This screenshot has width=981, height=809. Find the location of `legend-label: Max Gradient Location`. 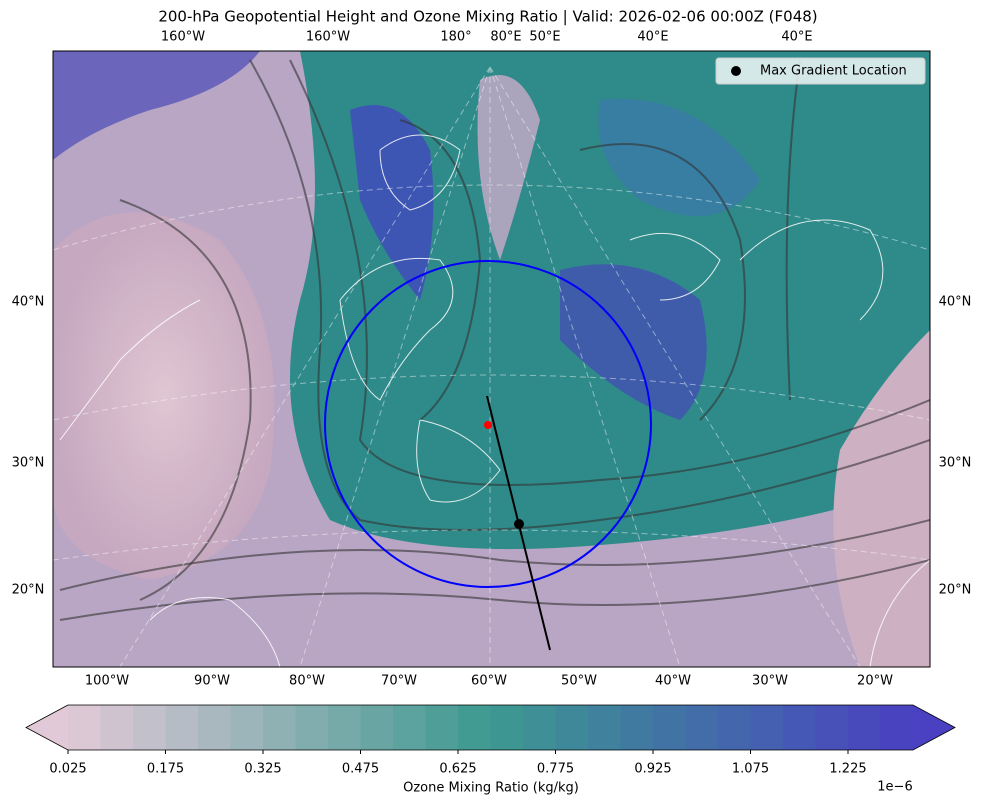

legend-label: Max Gradient Location is located at coordinates (833, 71).